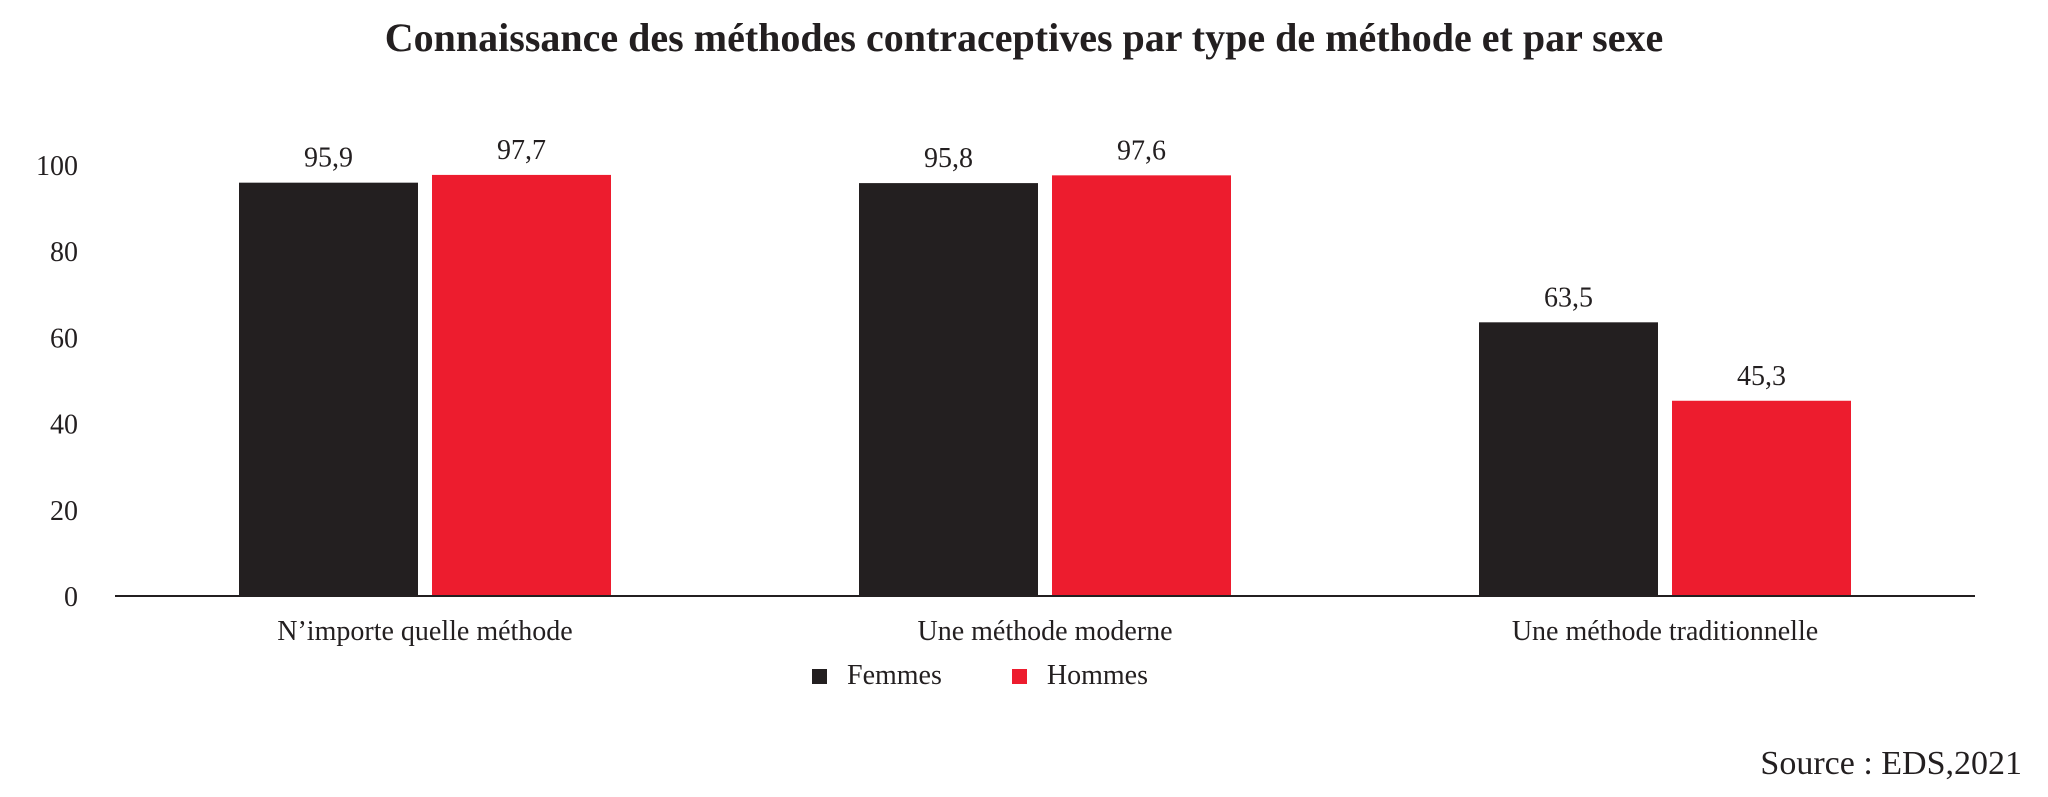  What do you see at coordinates (894, 675) in the screenshot?
I see `legend-label-femmes: Femmes` at bounding box center [894, 675].